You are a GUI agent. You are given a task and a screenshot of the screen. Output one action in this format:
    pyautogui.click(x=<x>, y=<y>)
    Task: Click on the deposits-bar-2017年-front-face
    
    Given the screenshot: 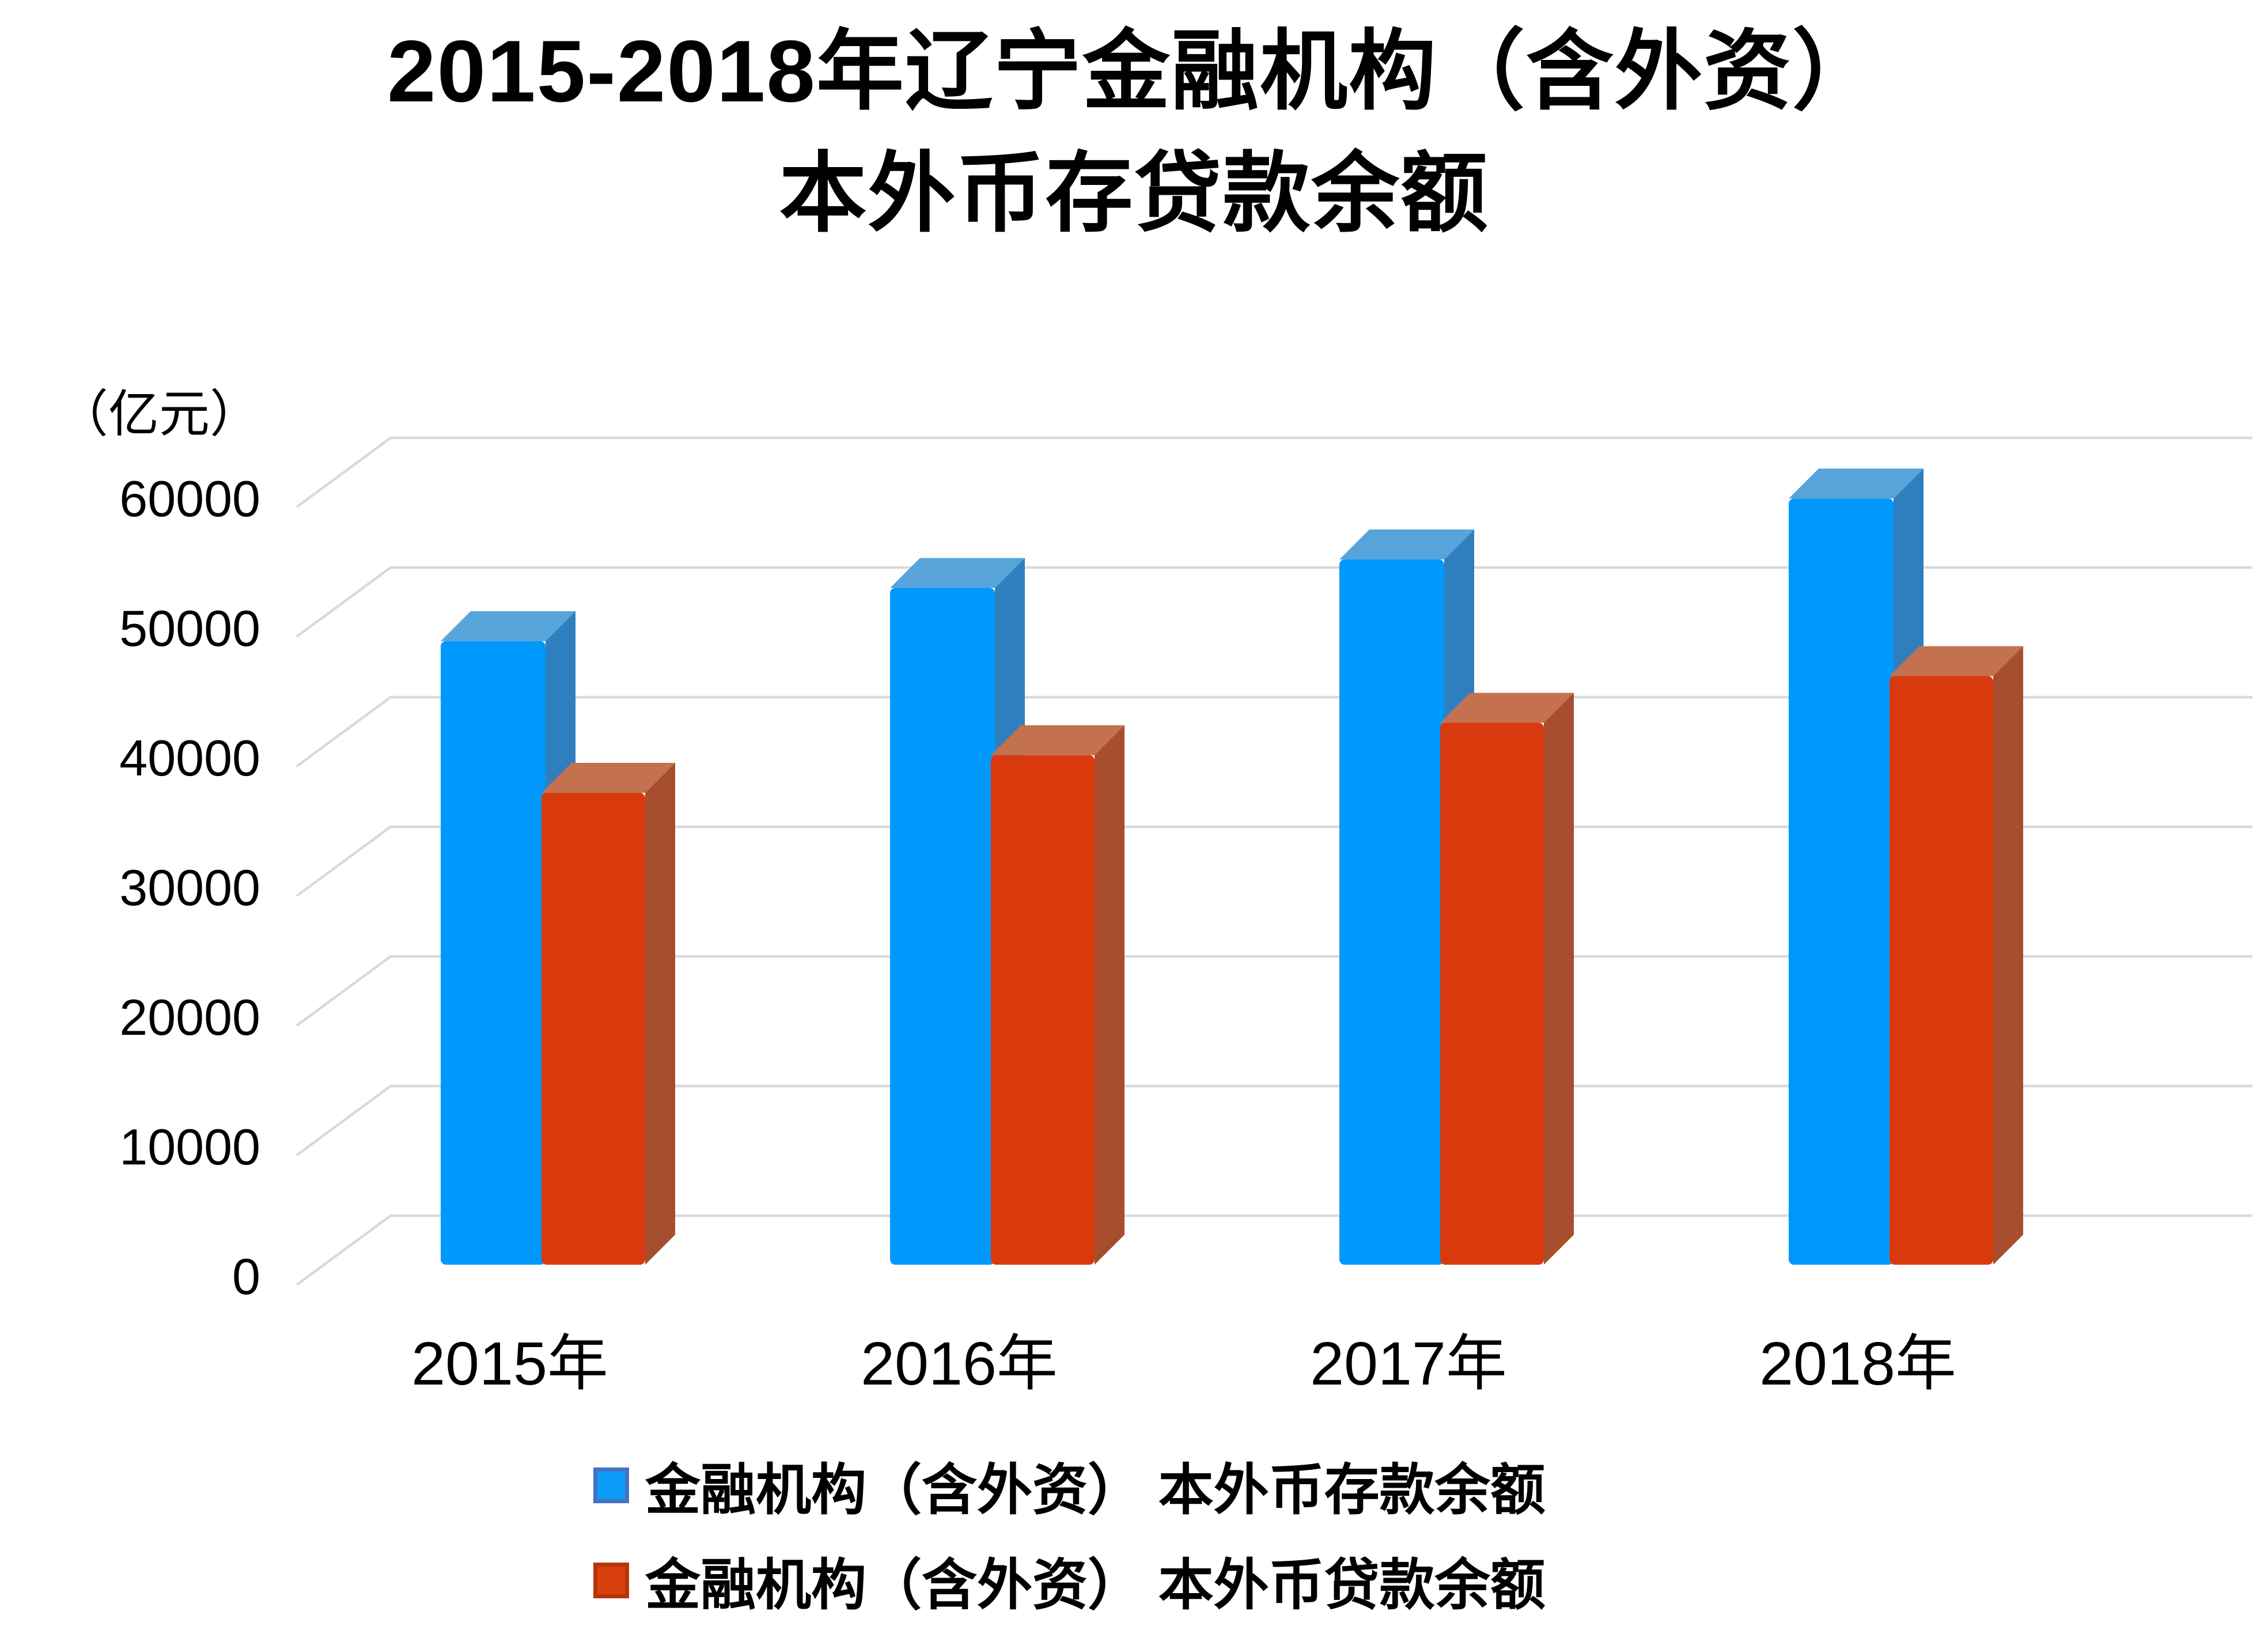 What is the action you would take?
    pyautogui.click(x=1391, y=912)
    